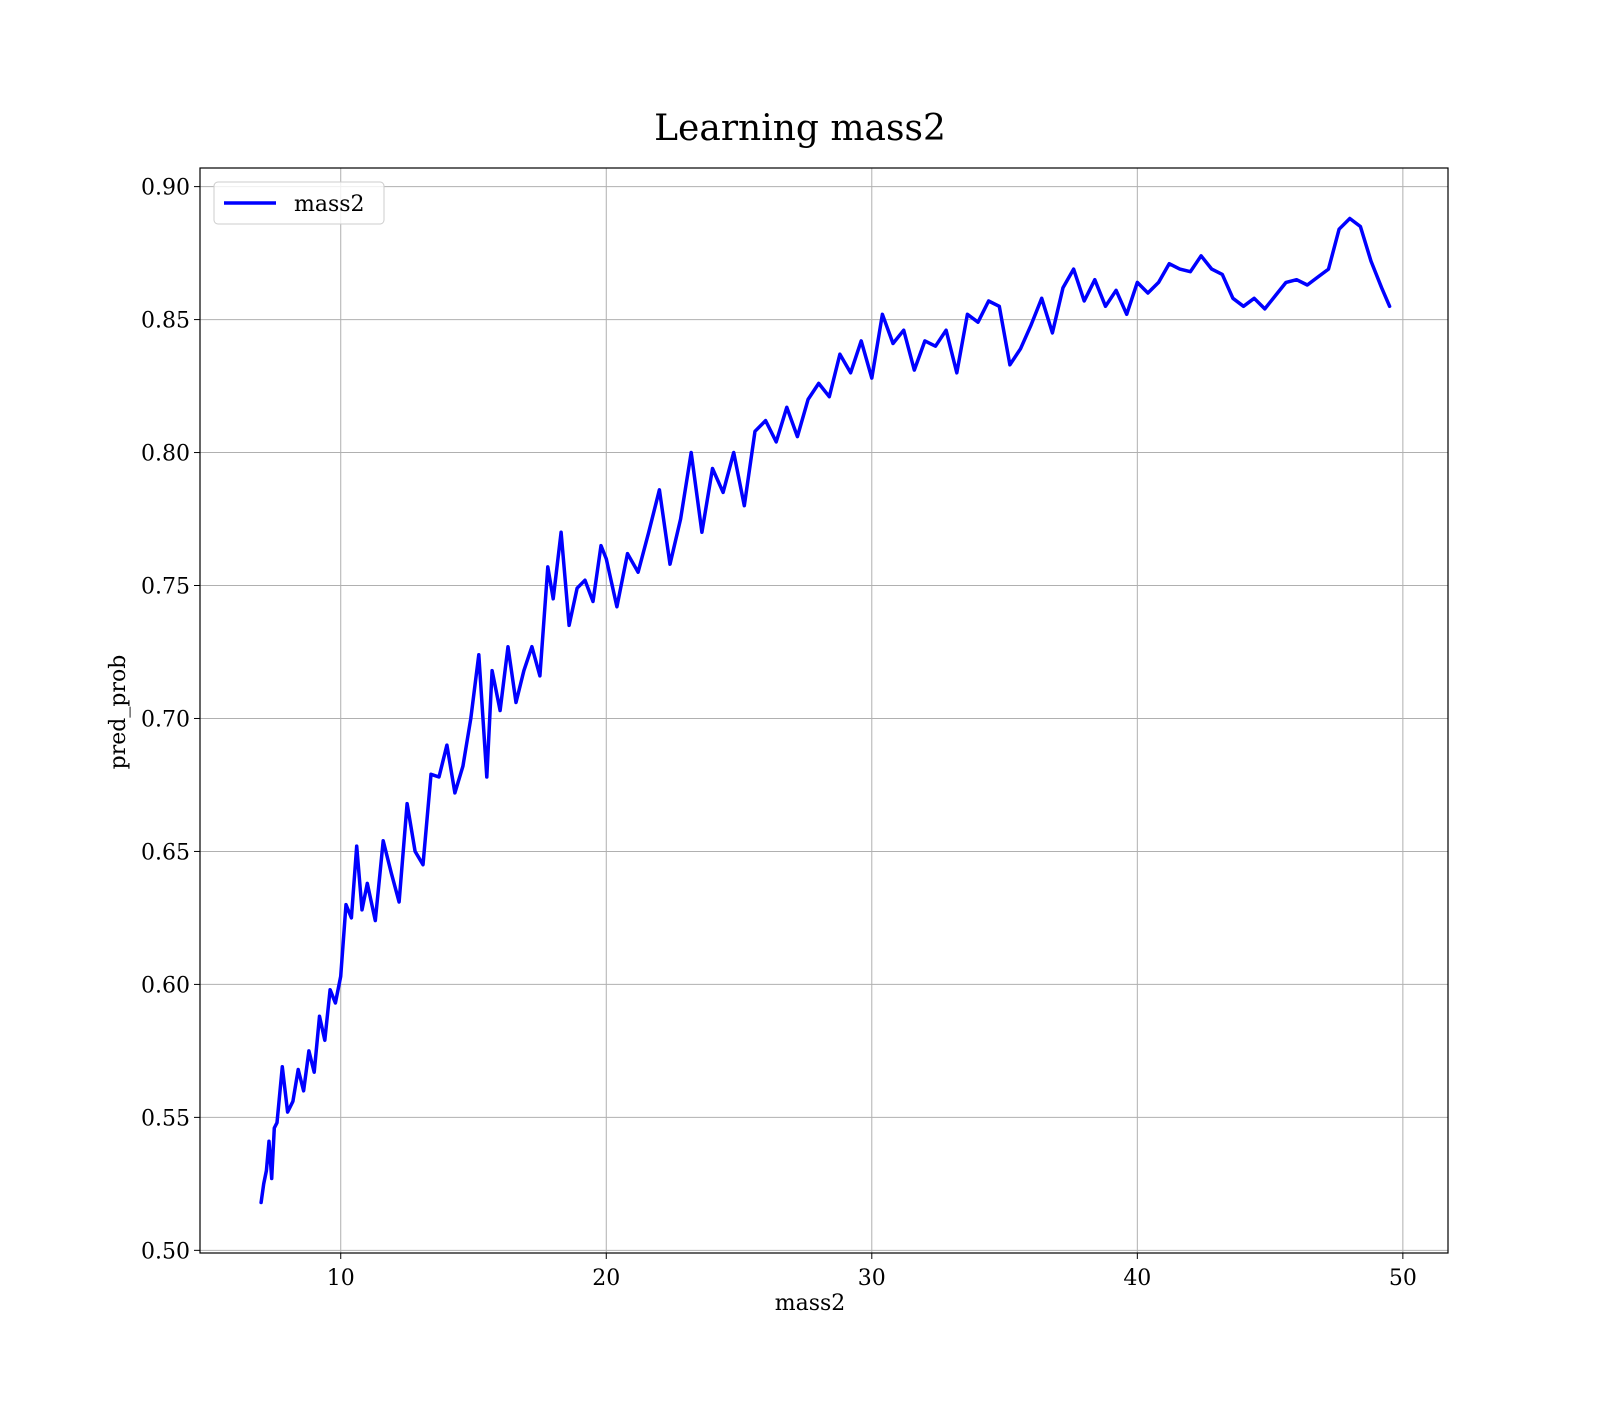 This screenshot has width=1600, height=1405. What do you see at coordinates (118, 712) in the screenshot?
I see `y-axis-label: pred_prob` at bounding box center [118, 712].